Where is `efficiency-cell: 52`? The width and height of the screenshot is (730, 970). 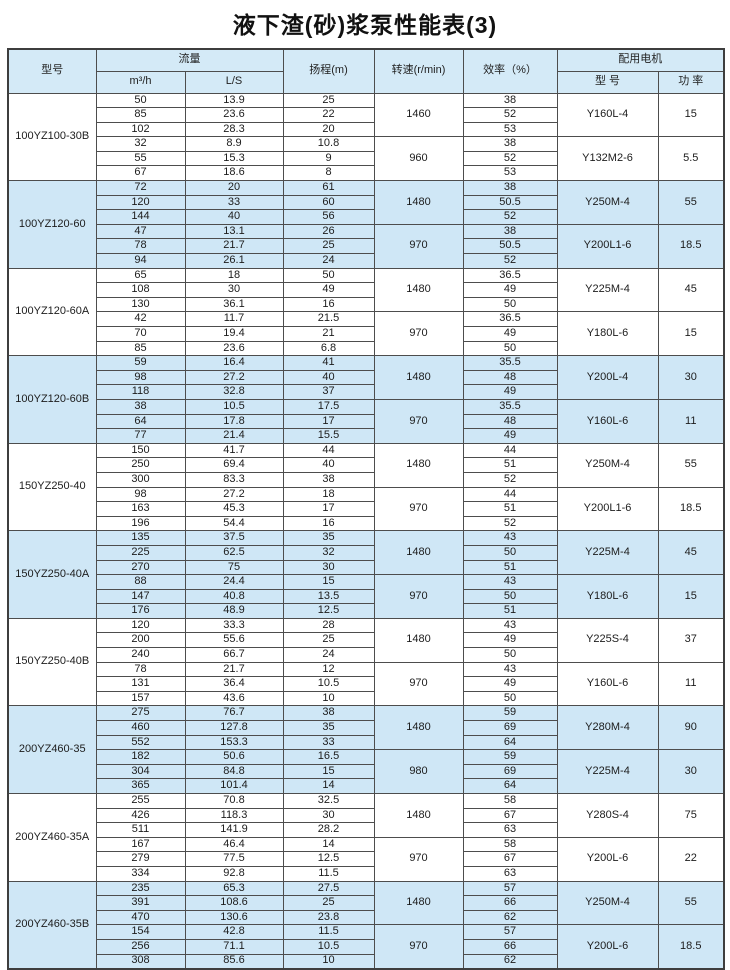 efficiency-cell: 52 is located at coordinates (510, 115).